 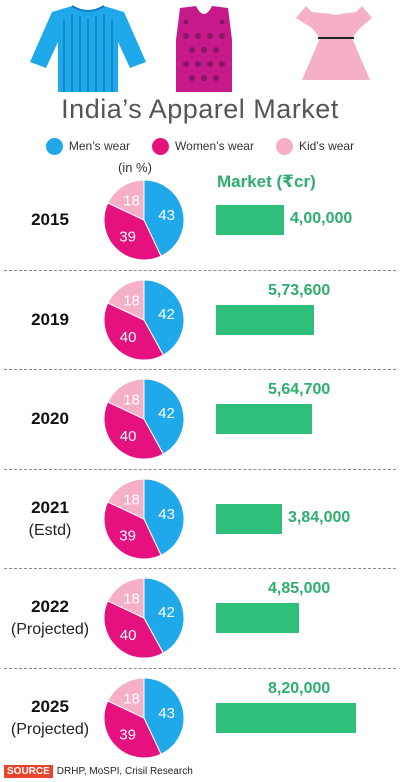 I want to click on legend-label-mens: Men’s wear, so click(x=99, y=146).